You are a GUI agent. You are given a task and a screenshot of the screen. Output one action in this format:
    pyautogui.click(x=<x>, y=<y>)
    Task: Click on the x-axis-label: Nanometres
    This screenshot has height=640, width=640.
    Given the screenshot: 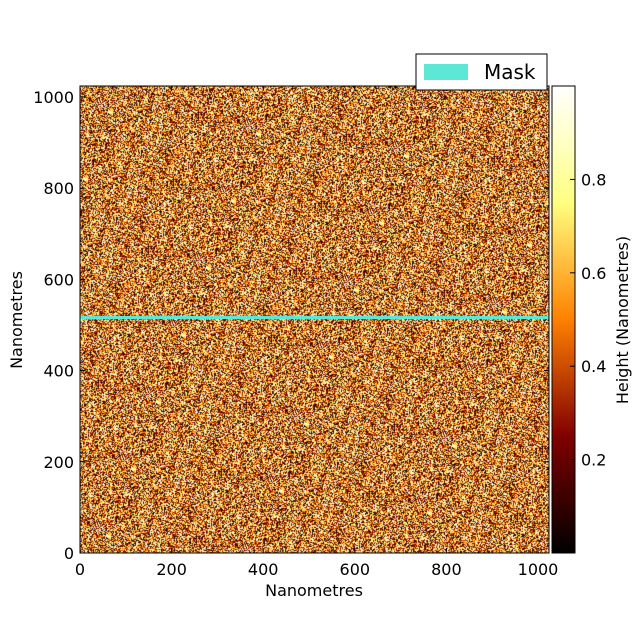 What is the action you would take?
    pyautogui.click(x=314, y=590)
    